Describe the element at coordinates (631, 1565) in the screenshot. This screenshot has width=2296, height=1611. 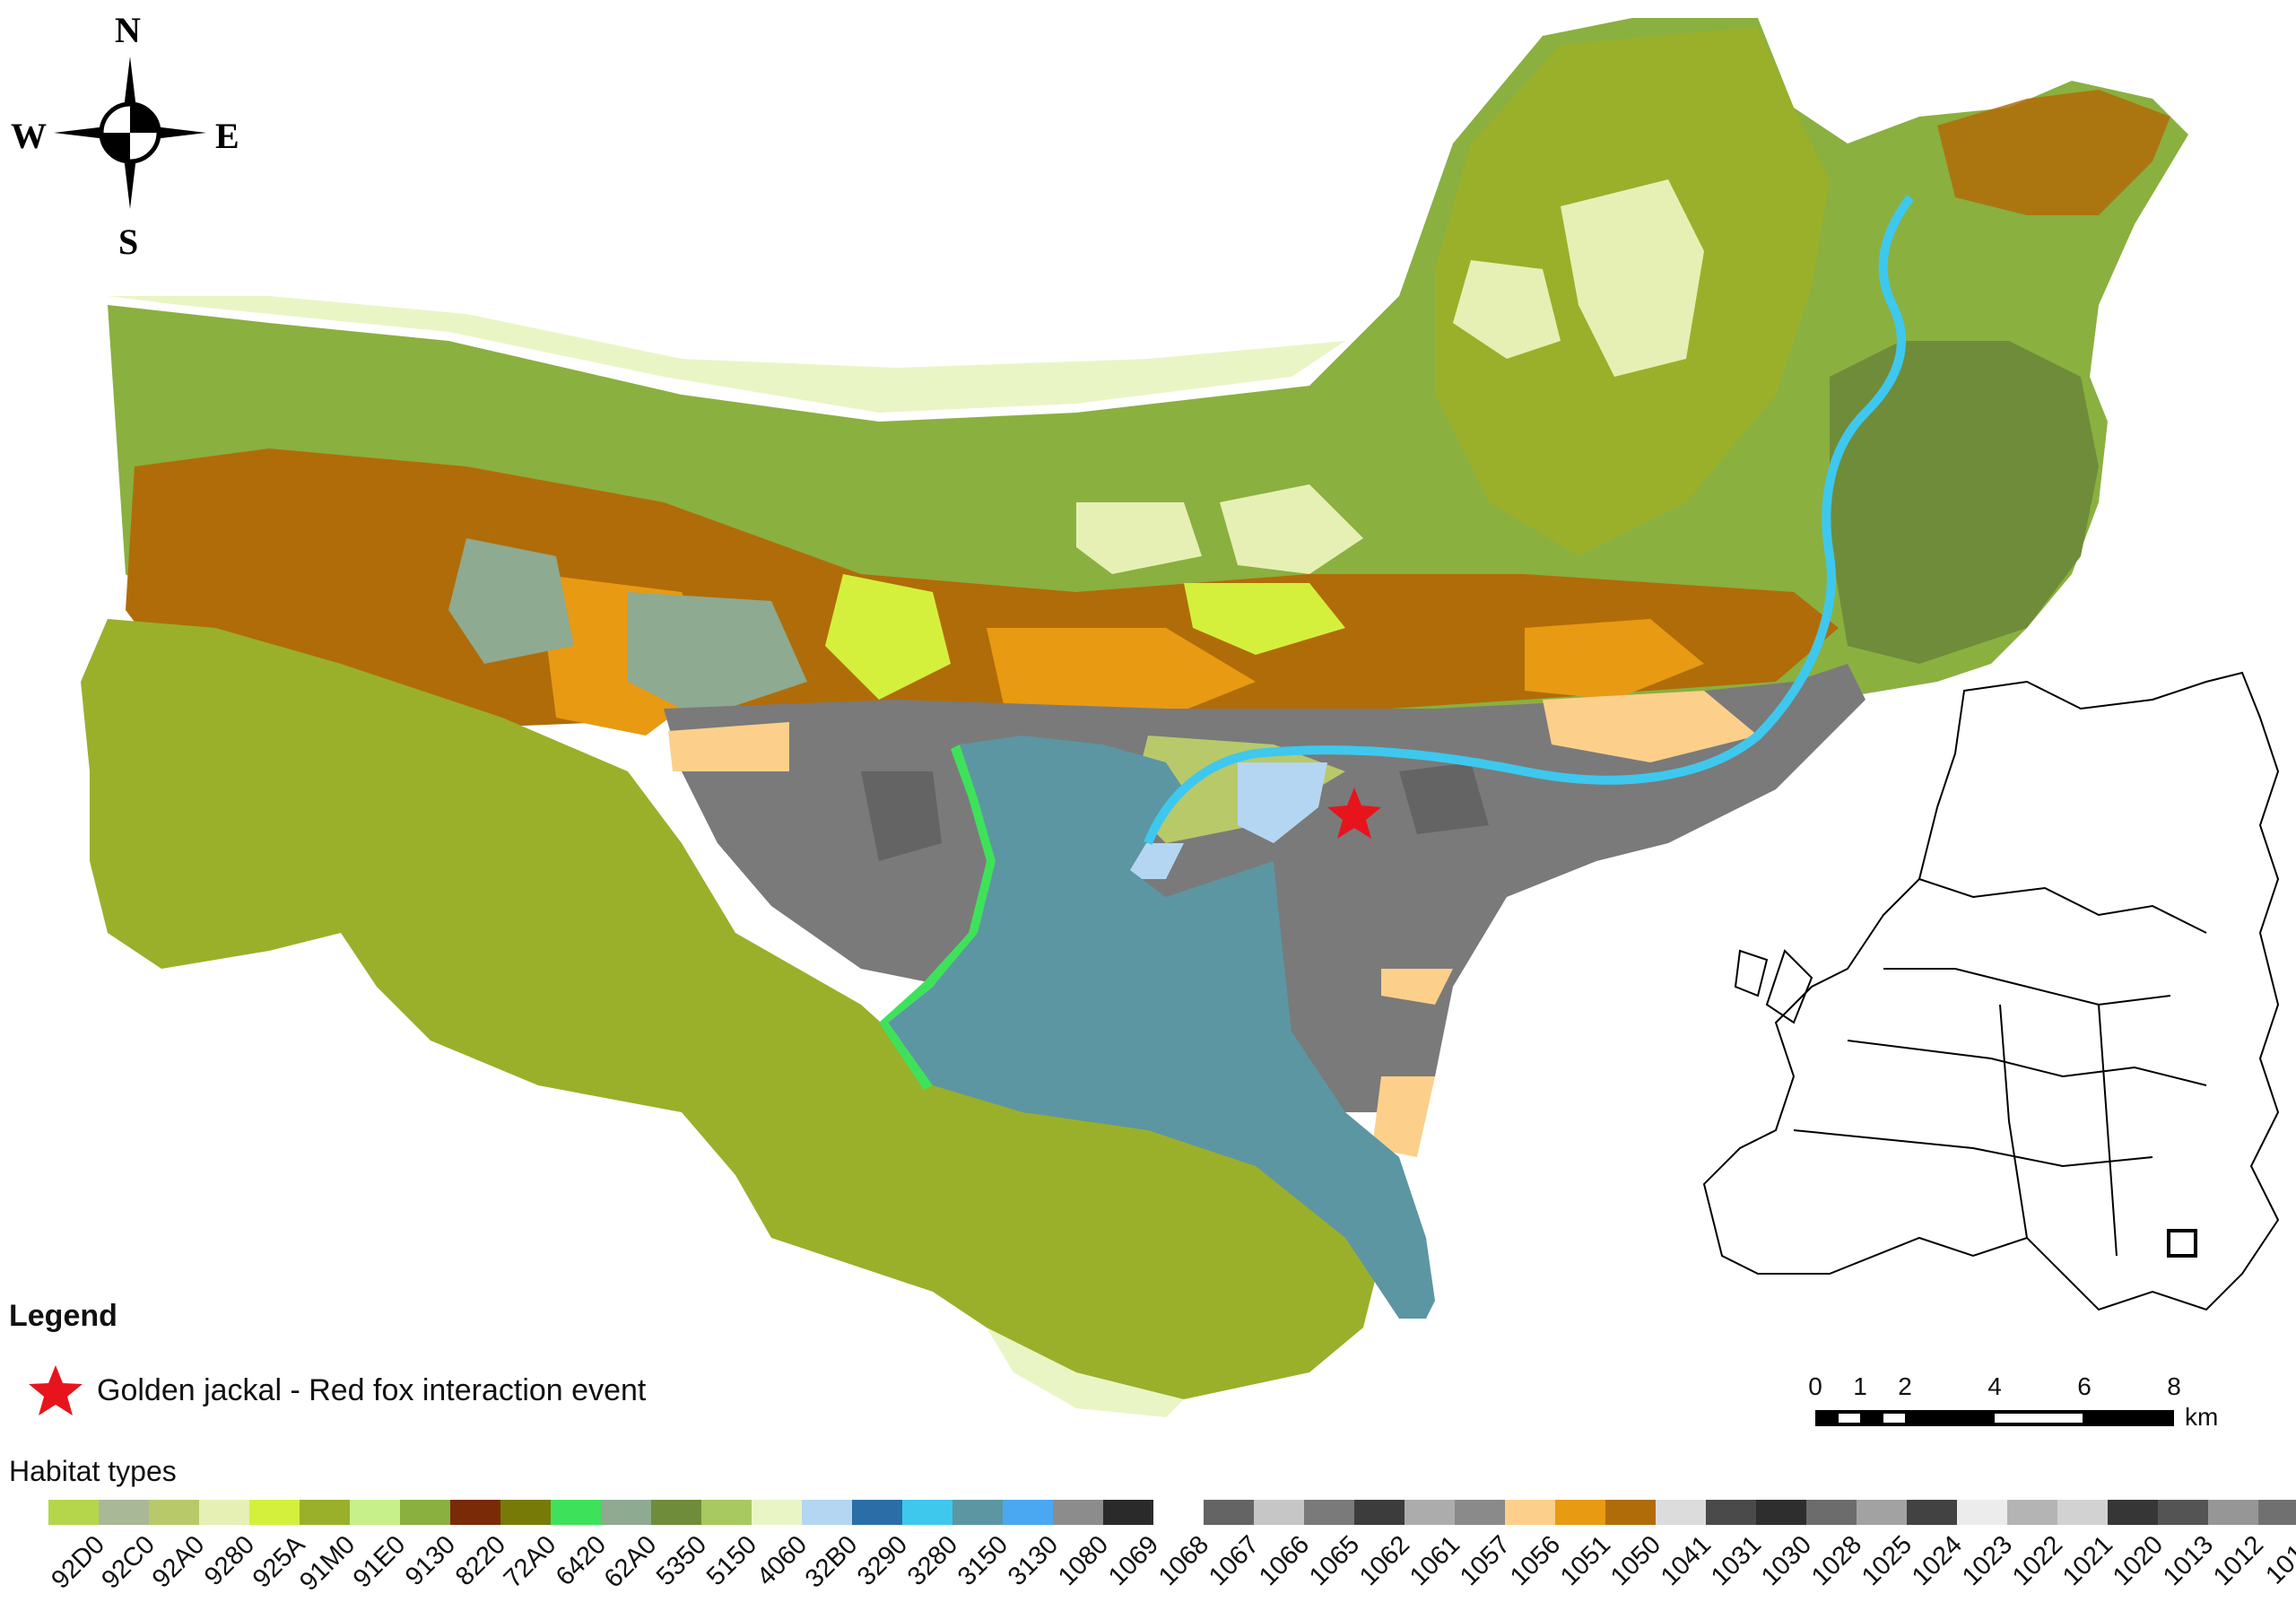
I see `habitat-code-cell: 62A0` at that location.